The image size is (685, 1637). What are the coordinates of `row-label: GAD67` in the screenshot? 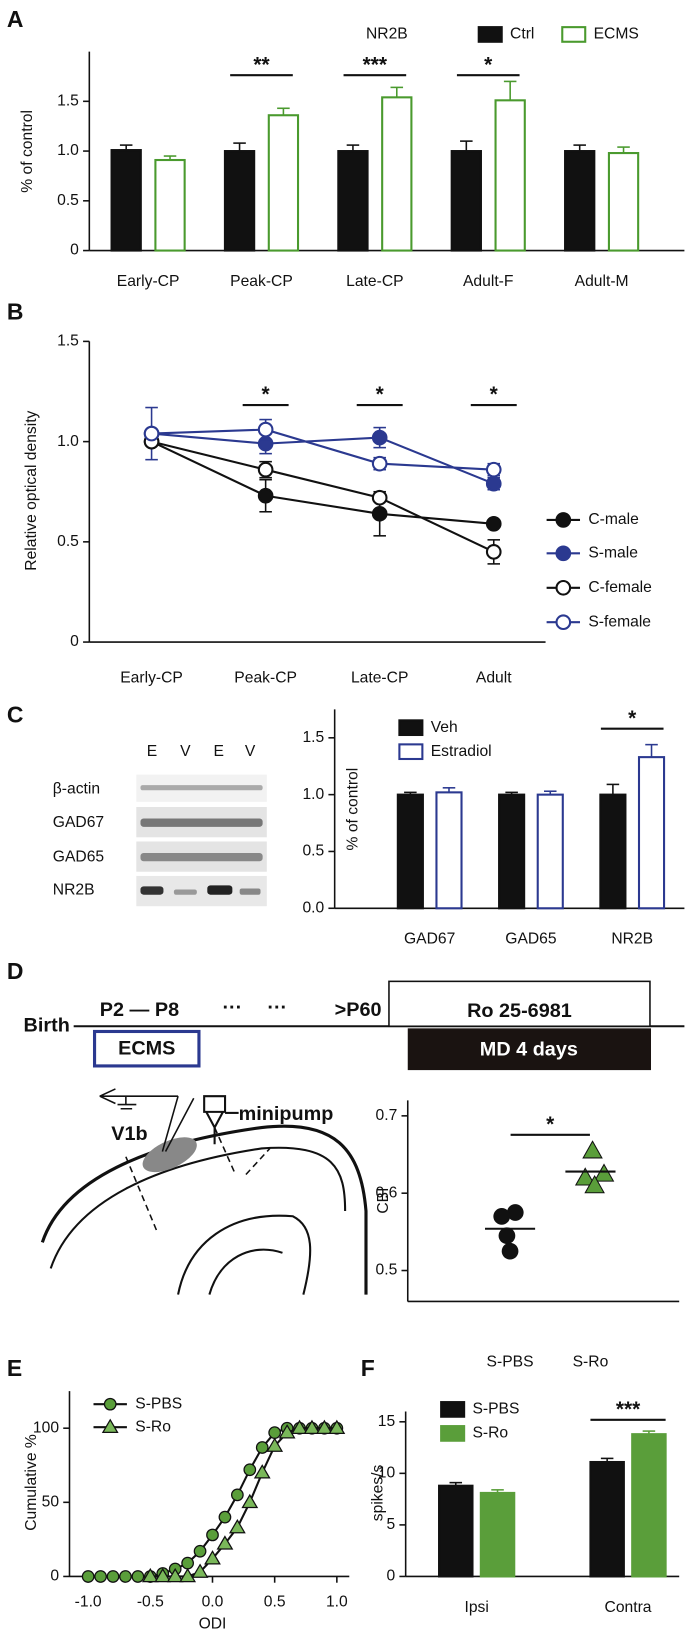 It's located at (78, 822).